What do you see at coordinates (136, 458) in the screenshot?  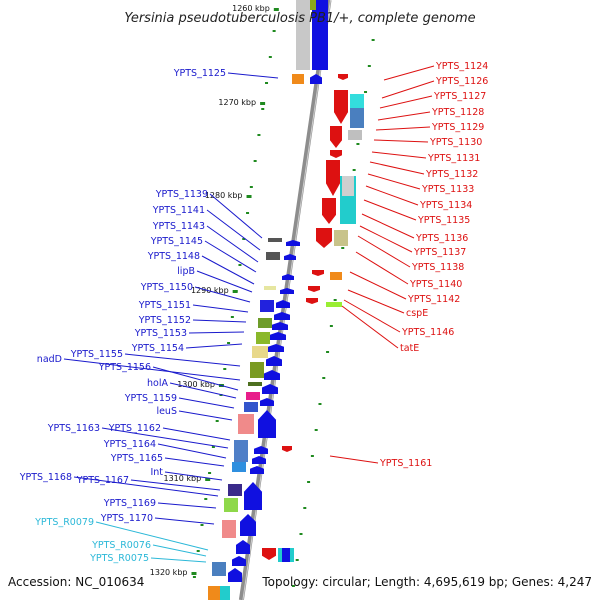 I see `gene-label-left: YPTS_1165` at bounding box center [136, 458].